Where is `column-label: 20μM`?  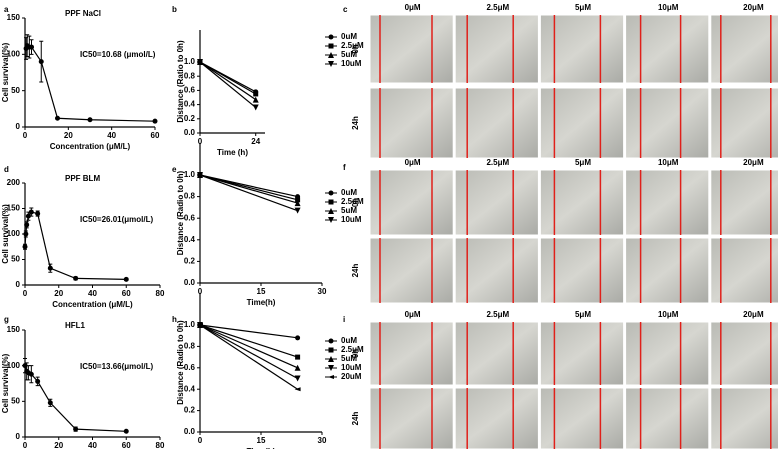
column-label: 20μM is located at coordinates (753, 162).